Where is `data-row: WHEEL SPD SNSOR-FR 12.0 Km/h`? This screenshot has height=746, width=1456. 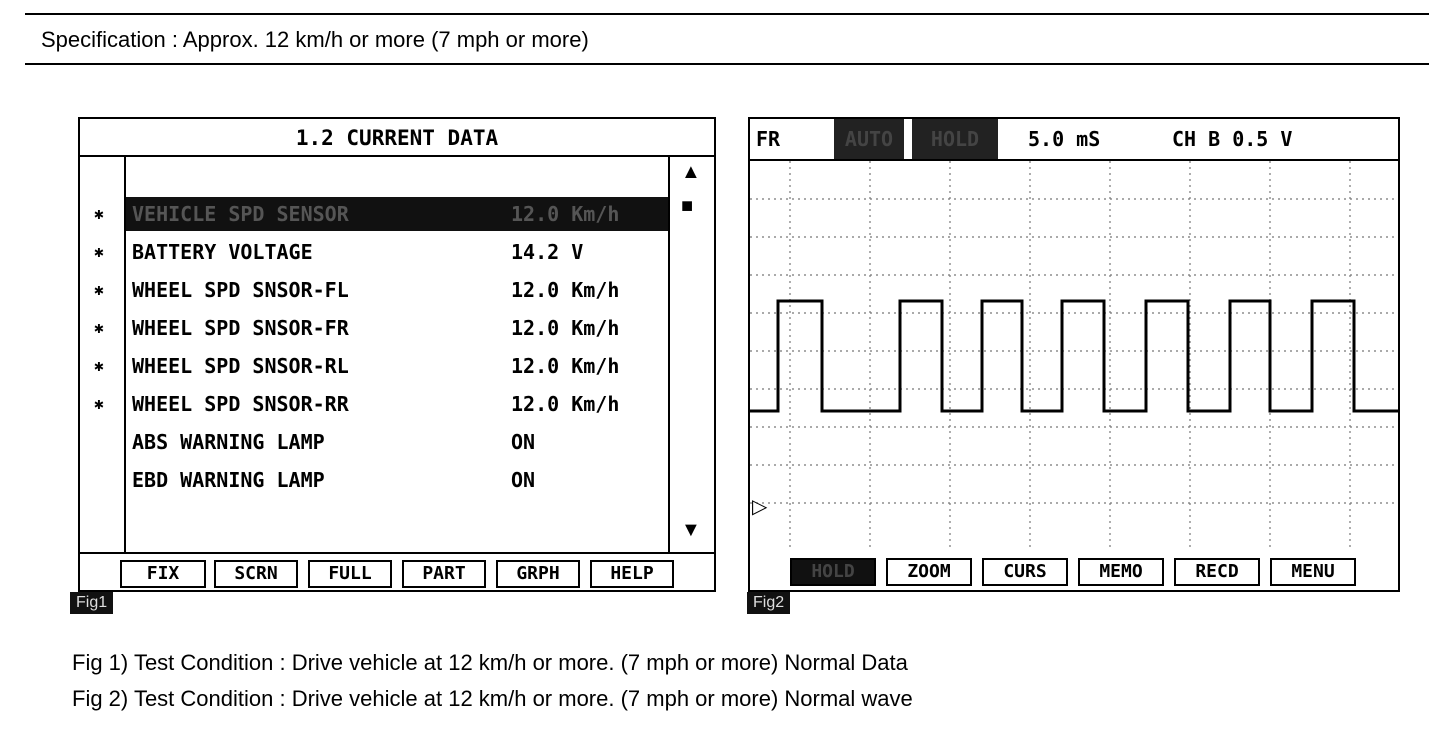
data-row: WHEEL SPD SNSOR-FR 12.0 Km/h is located at coordinates (397, 328).